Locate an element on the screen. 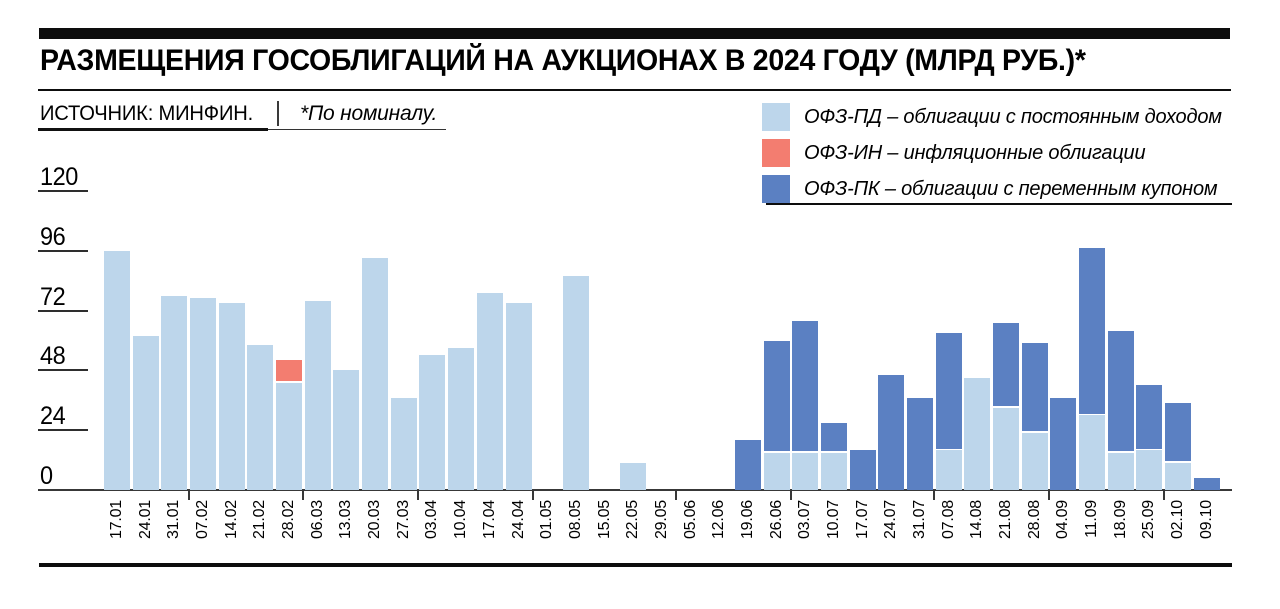  x-axis-label: 29.05 is located at coordinates (661, 520).